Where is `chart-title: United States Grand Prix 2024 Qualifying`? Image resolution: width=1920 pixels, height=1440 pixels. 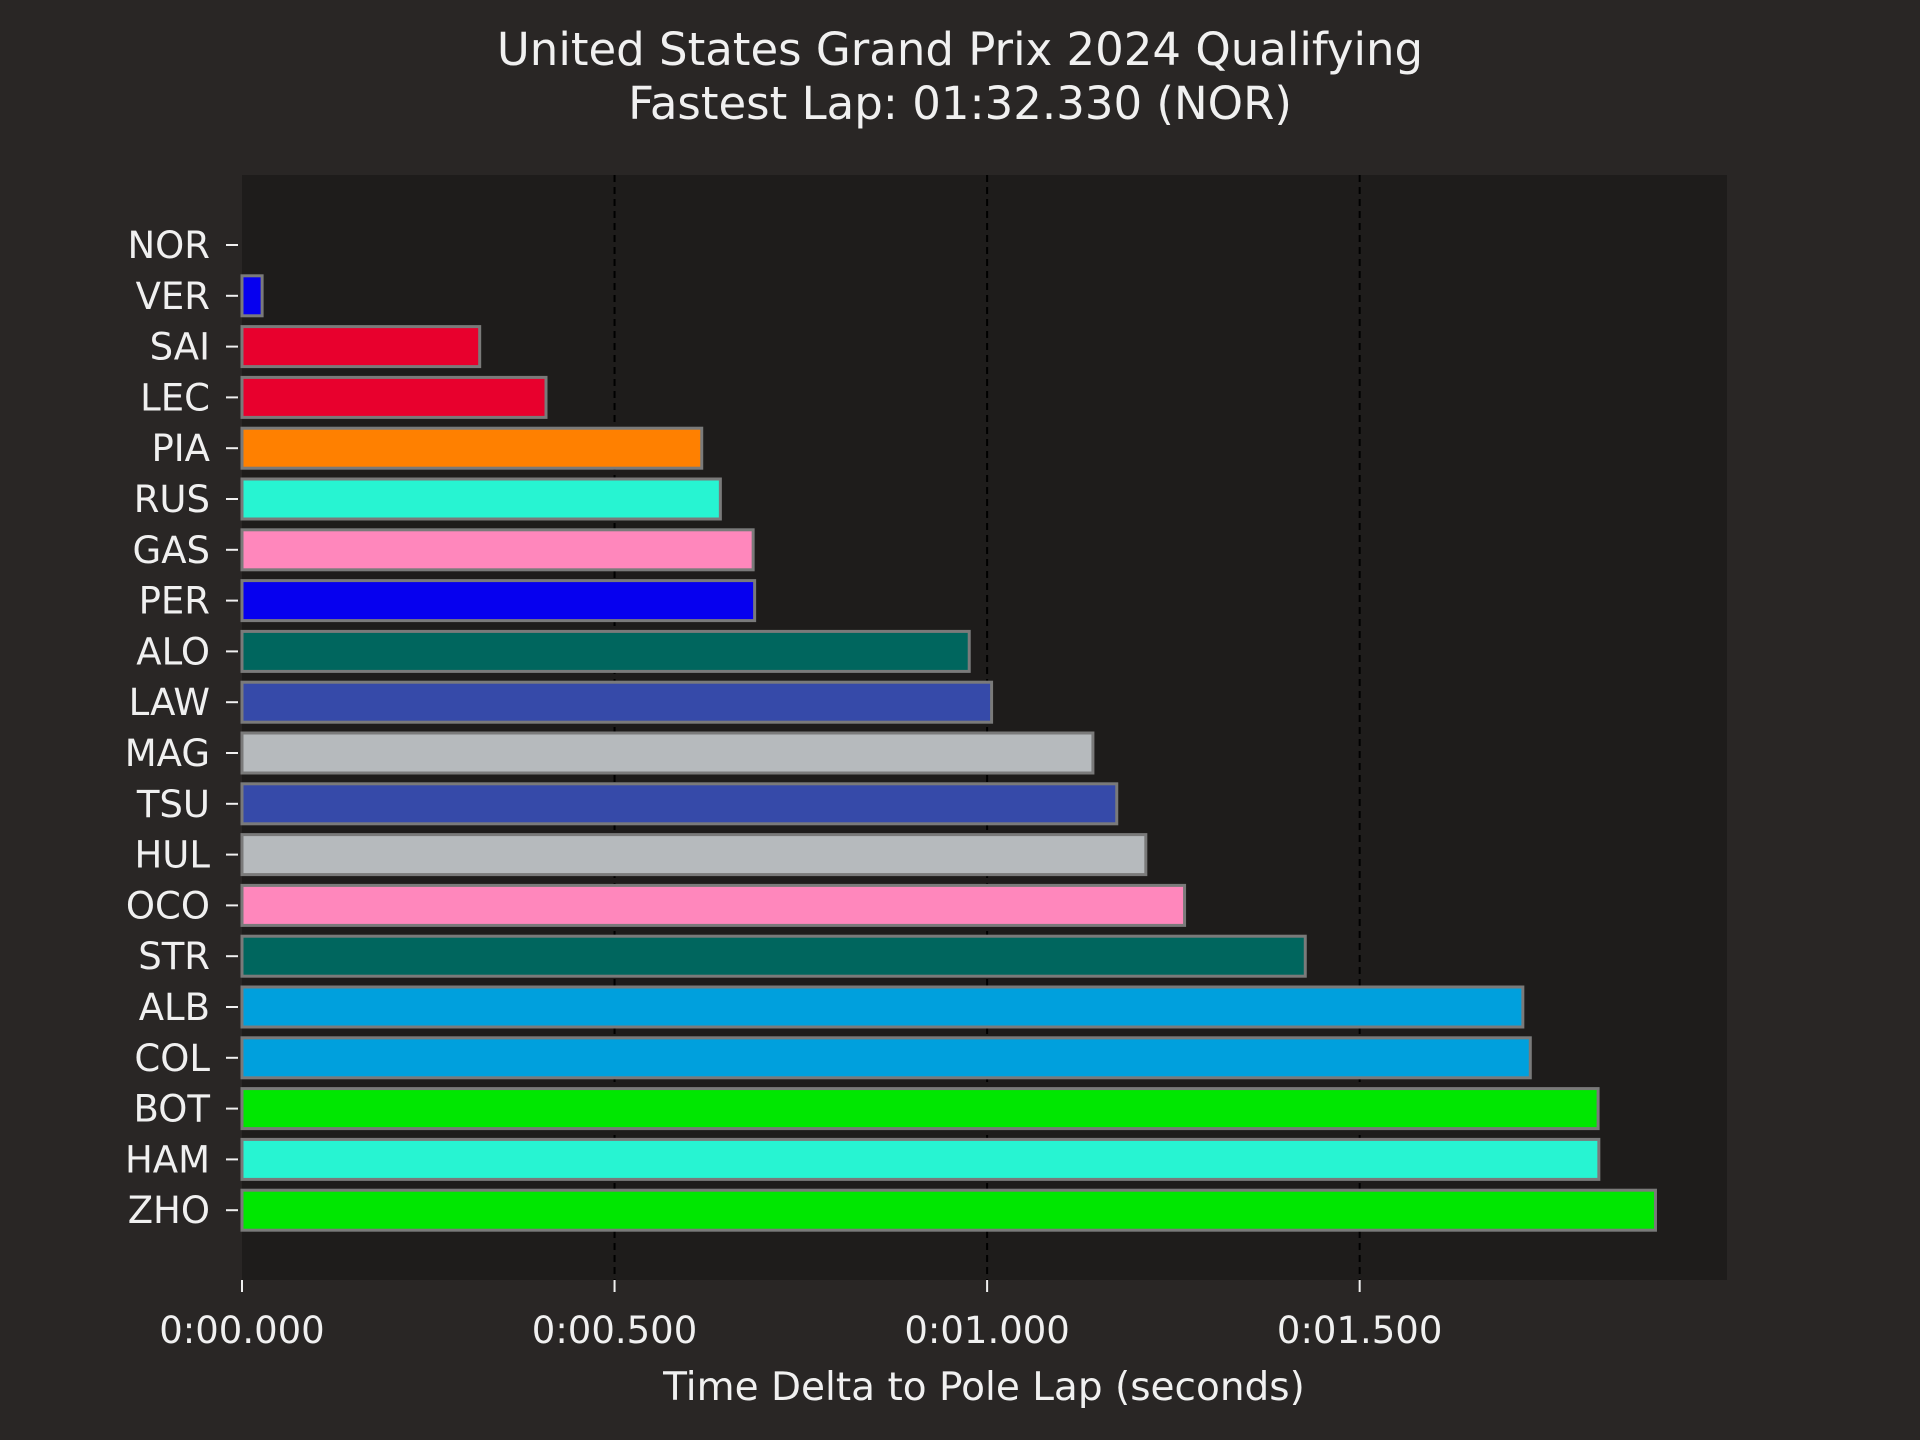
chart-title: United States Grand Prix 2024 Qualifying is located at coordinates (960, 49).